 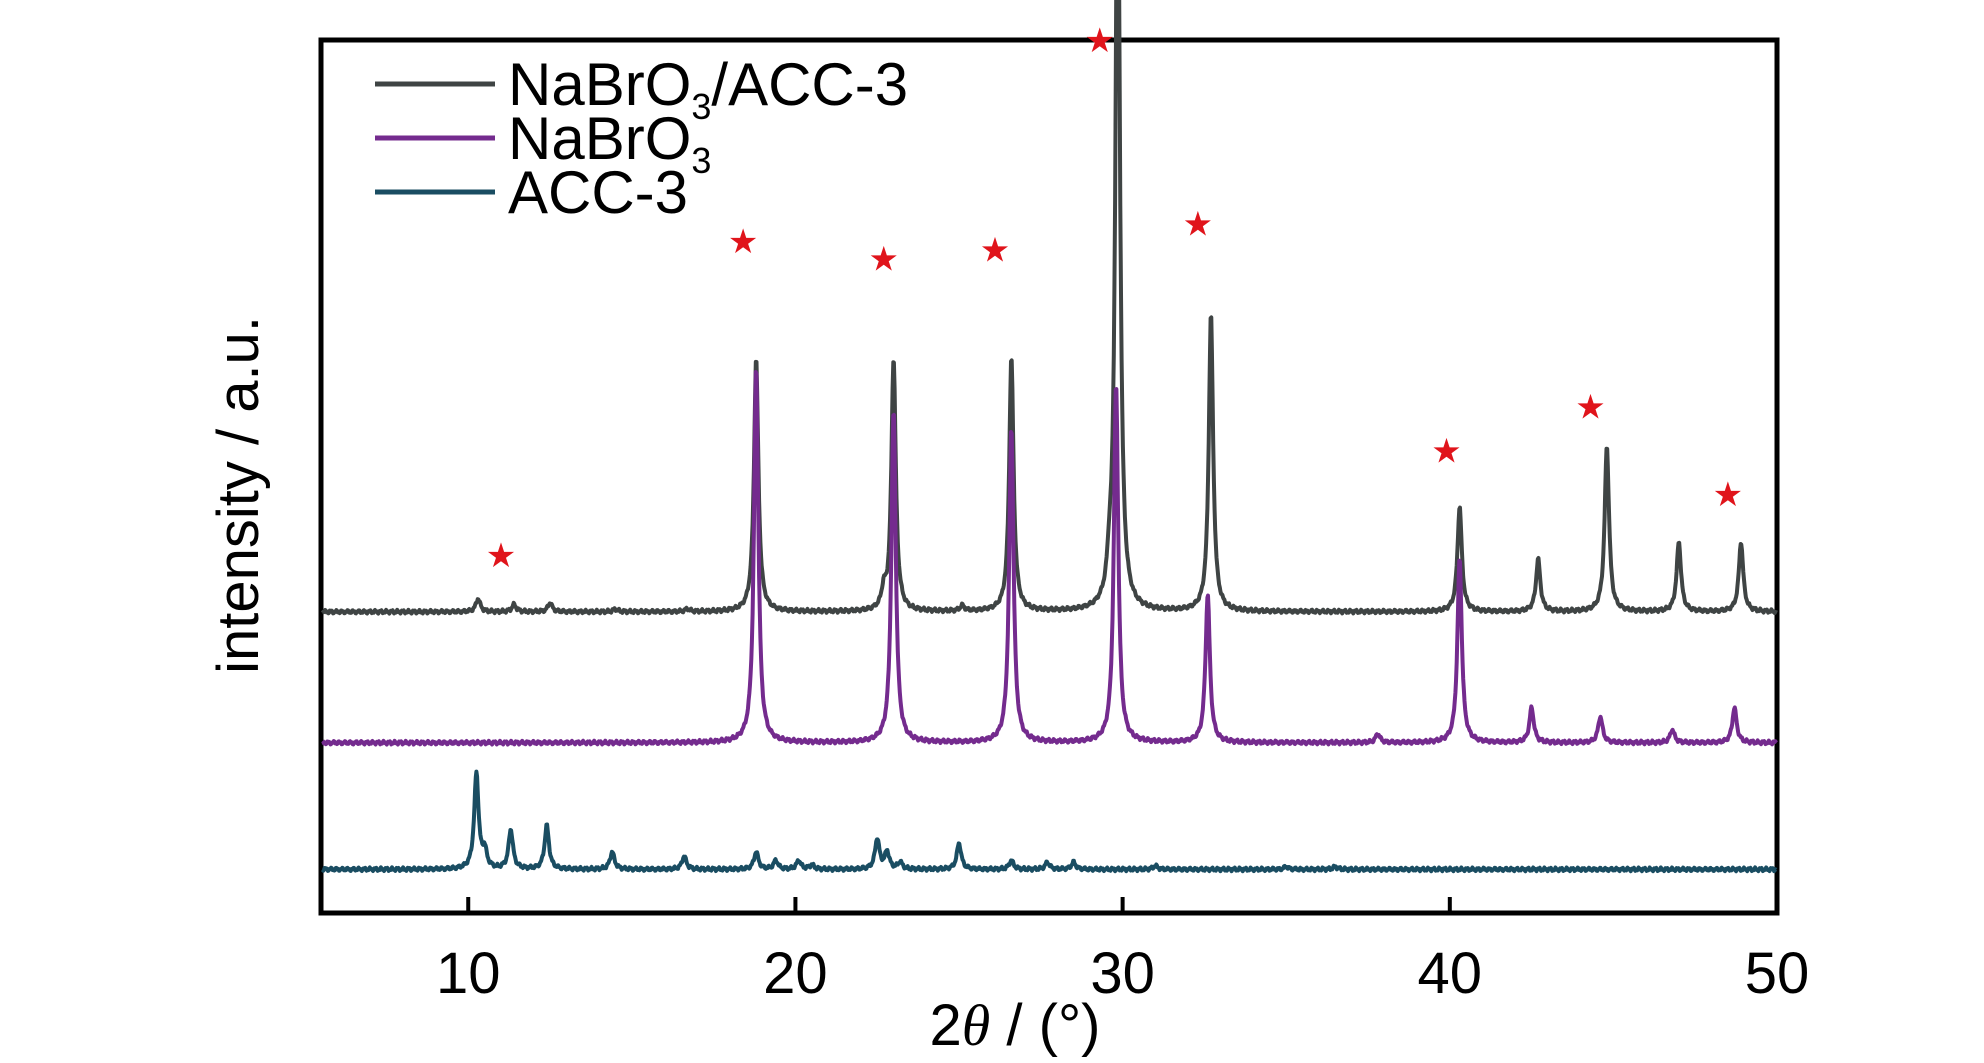 I want to click on legend-subscript-0: 3, so click(x=701, y=106).